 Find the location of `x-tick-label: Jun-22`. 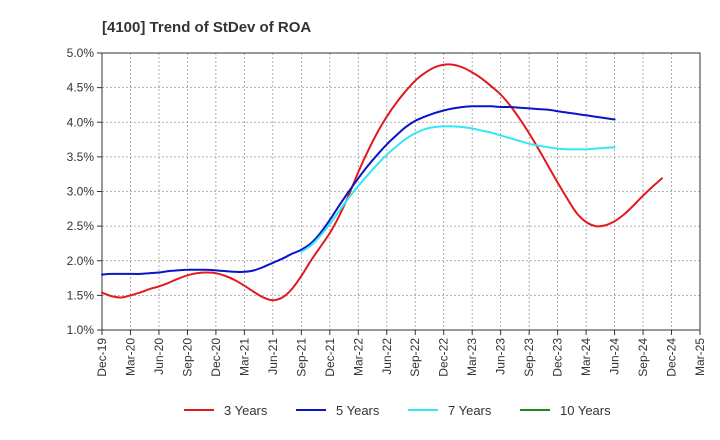

x-tick-label: Jun-22 is located at coordinates (387, 356).